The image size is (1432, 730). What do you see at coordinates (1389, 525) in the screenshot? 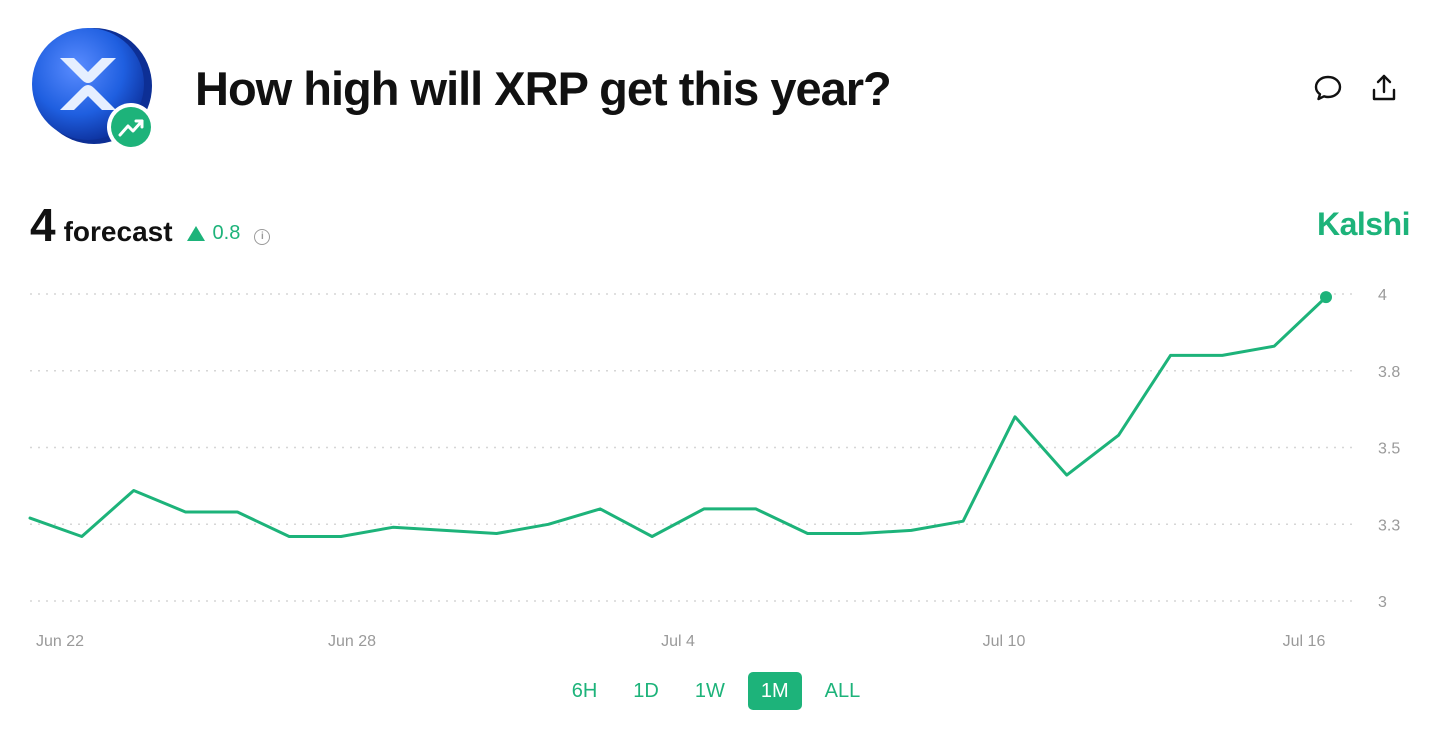
I see `y-tick-label: 3.3` at bounding box center [1389, 525].